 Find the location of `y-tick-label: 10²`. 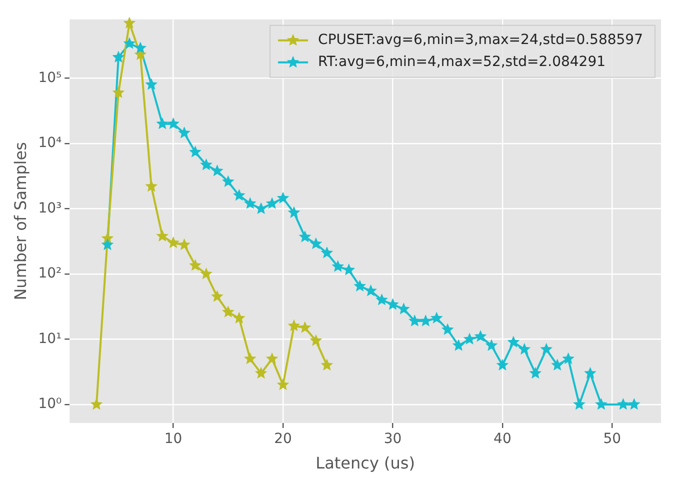

y-tick-label: 10² is located at coordinates (50, 274).